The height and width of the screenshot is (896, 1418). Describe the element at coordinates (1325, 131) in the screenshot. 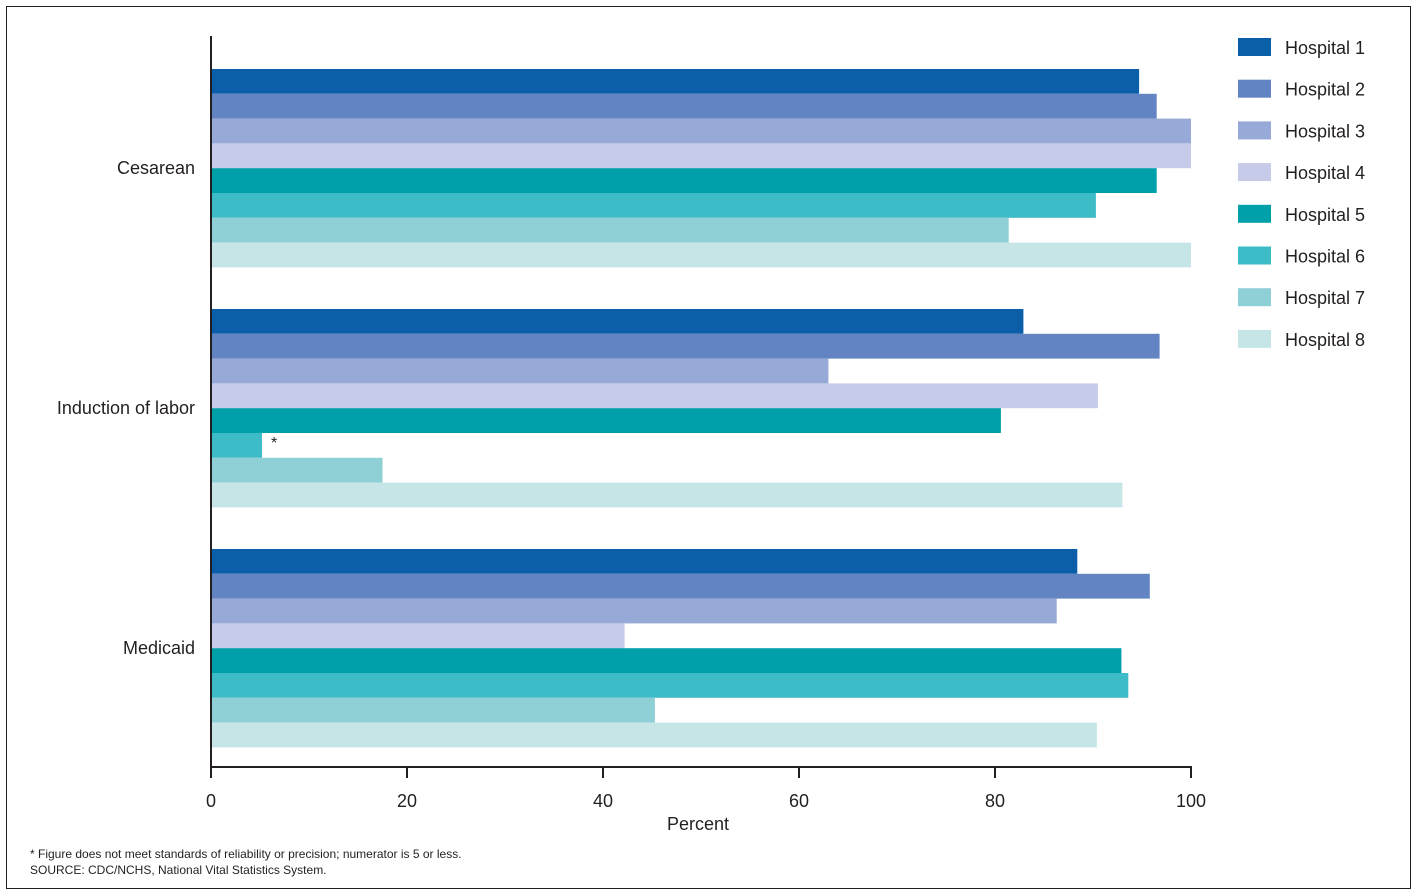

I see `legend-label-hospital-3: Hospital 3` at that location.